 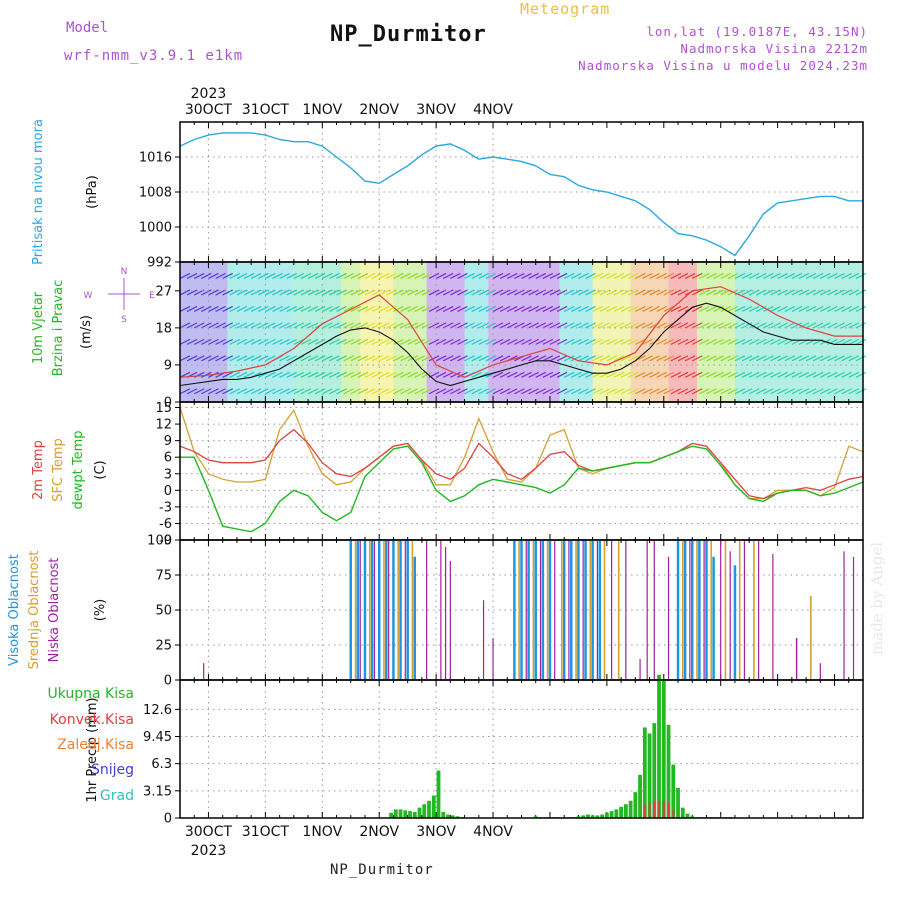 What do you see at coordinates (322, 832) in the screenshot?
I see `bottom-date-label: 1NOV` at bounding box center [322, 832].